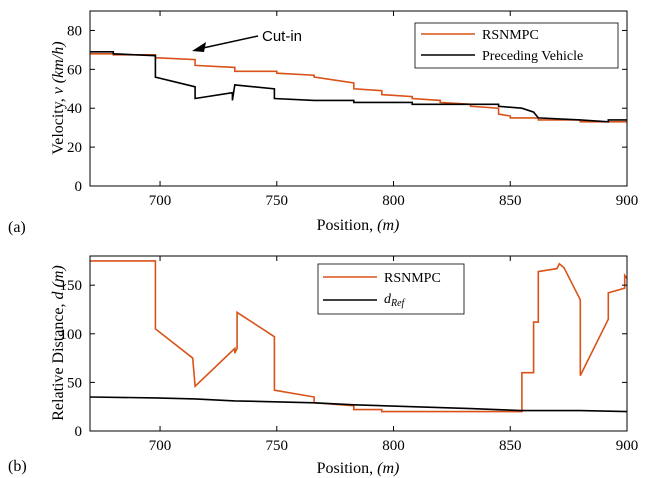  Describe the element at coordinates (277, 201) in the screenshot. I see `velocity-x-tick-label: 750` at that location.